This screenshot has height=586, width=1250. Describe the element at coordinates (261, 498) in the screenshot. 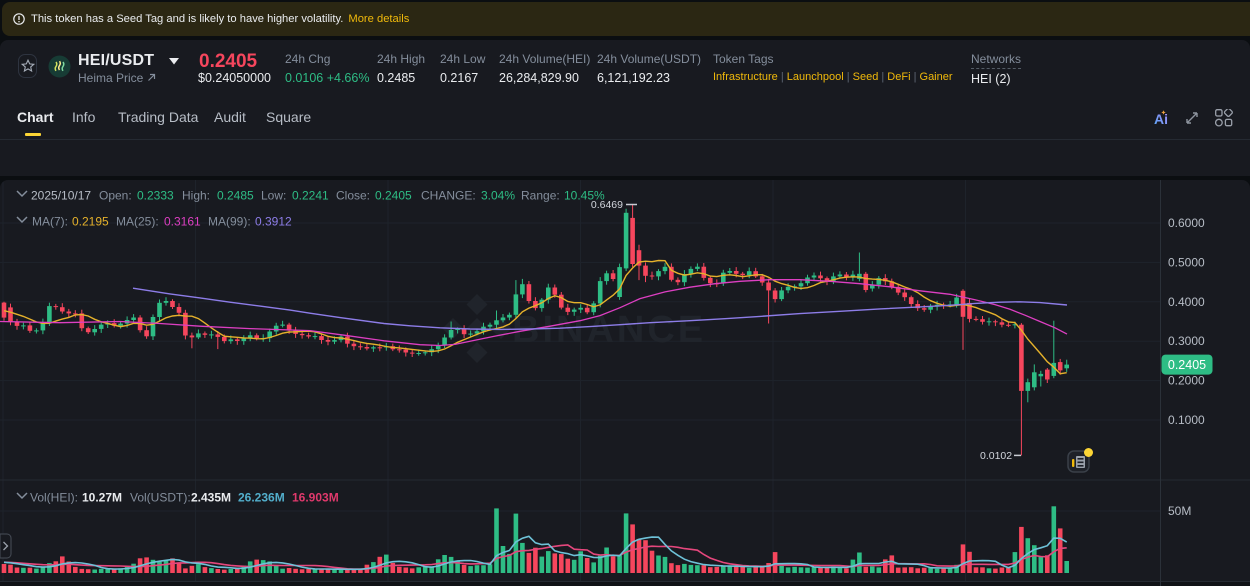

I see `svg-text: 26.236M` at that location.